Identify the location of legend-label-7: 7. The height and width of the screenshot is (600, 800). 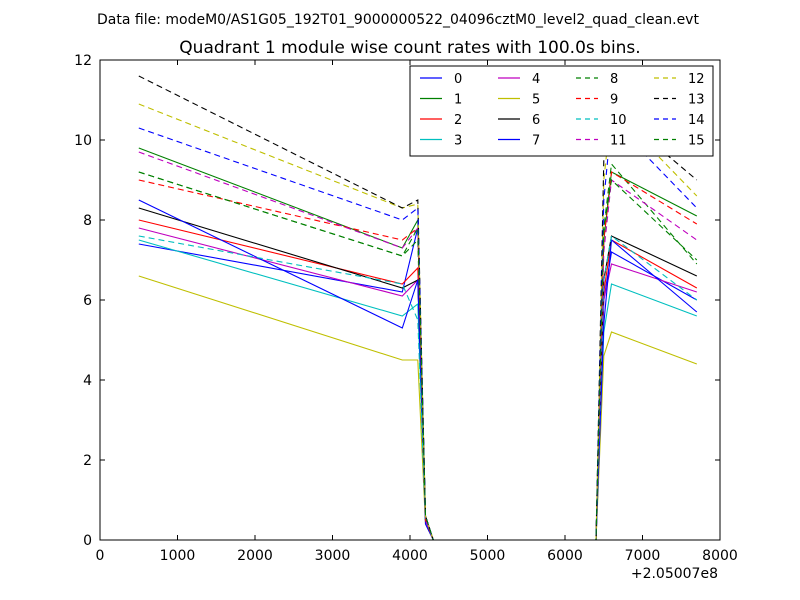
(536, 141).